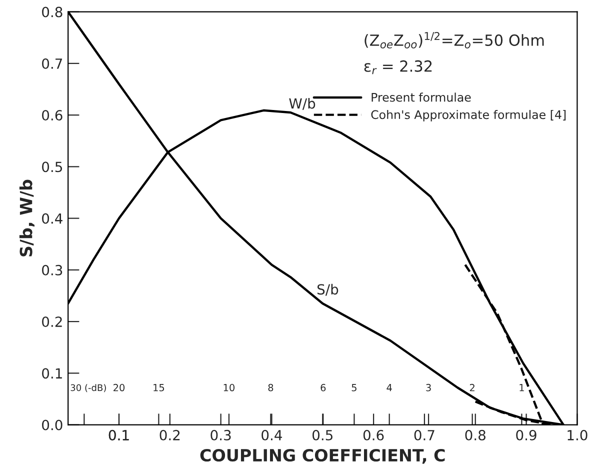 The height and width of the screenshot is (472, 592). Describe the element at coordinates (52, 373) in the screenshot. I see `y-tick-label: 0.1` at that location.